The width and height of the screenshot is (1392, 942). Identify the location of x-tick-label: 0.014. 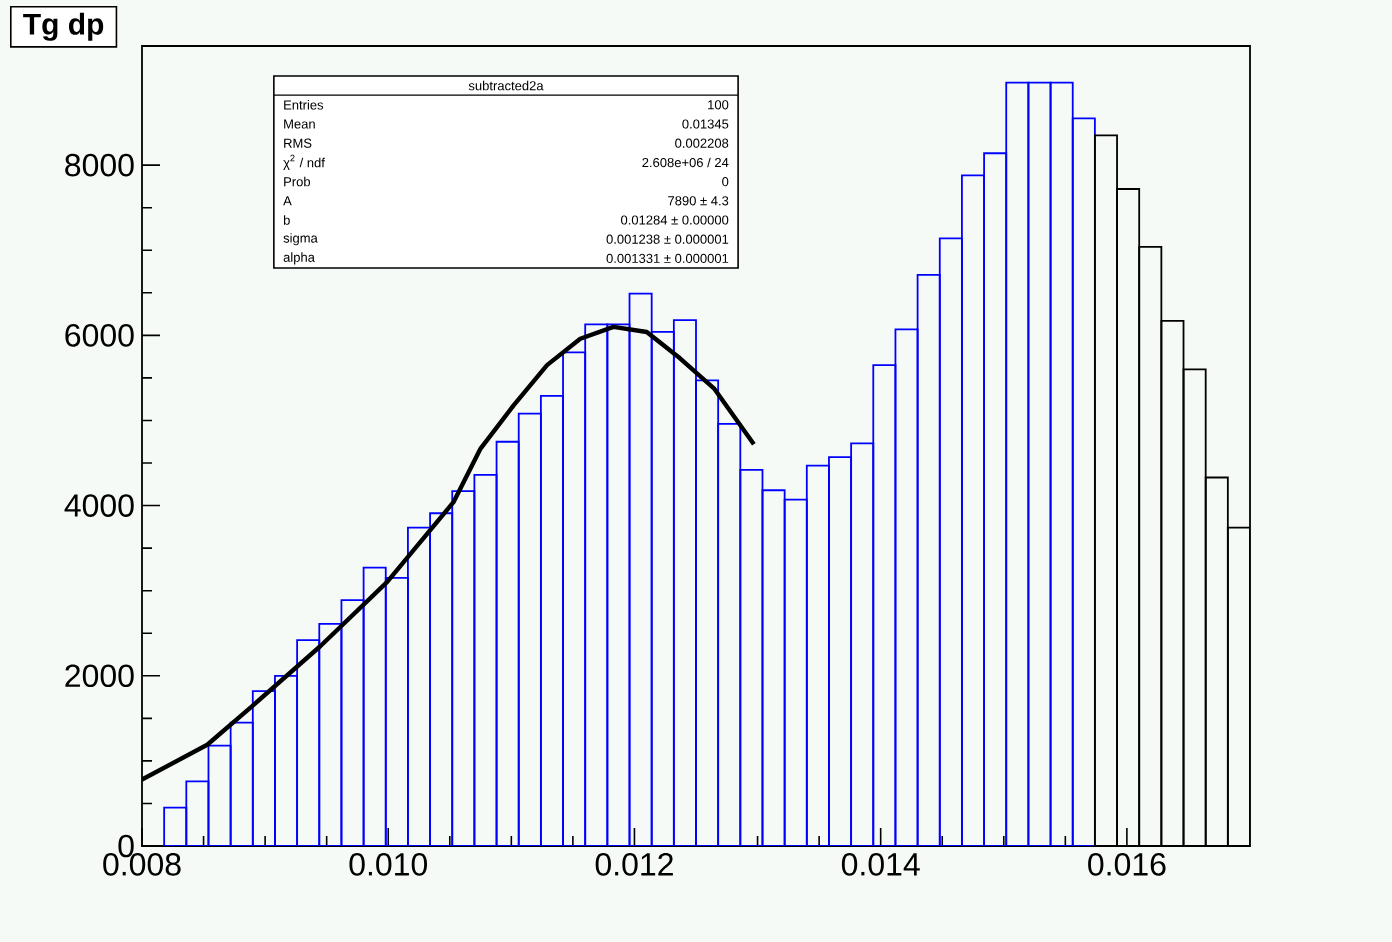
(880, 864).